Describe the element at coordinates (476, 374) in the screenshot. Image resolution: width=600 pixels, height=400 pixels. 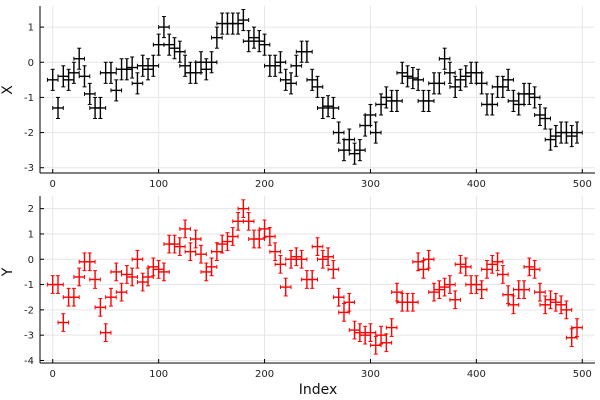
I see `panel-y-xtick-label: 400` at that location.